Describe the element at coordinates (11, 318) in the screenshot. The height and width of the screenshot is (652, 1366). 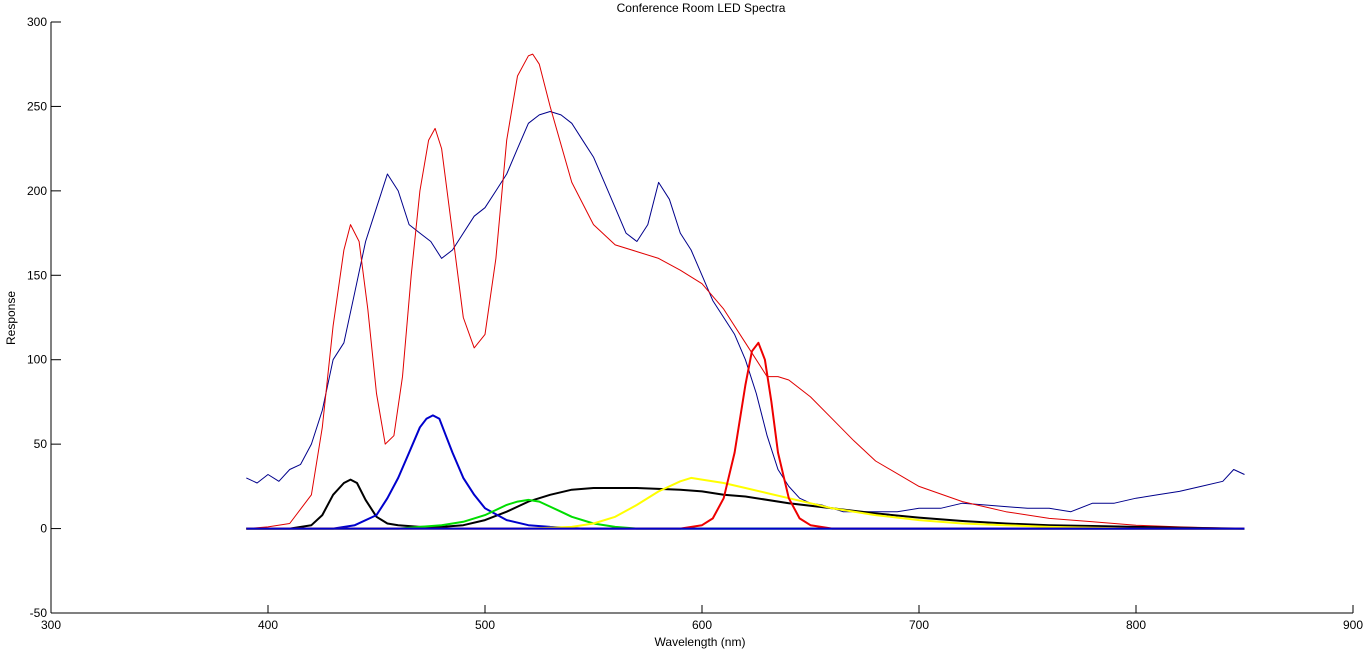
I see `y-axis-label: Response` at that location.